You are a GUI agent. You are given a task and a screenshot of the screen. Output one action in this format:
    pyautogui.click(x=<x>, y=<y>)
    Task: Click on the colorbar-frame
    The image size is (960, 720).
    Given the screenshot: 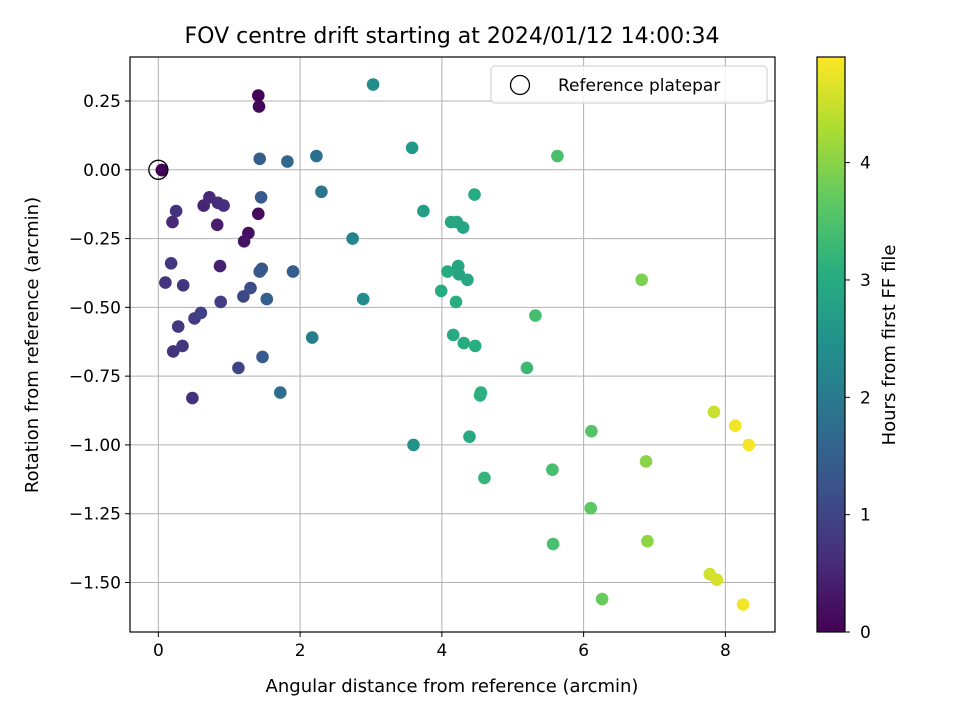 What is the action you would take?
    pyautogui.click(x=831, y=344)
    